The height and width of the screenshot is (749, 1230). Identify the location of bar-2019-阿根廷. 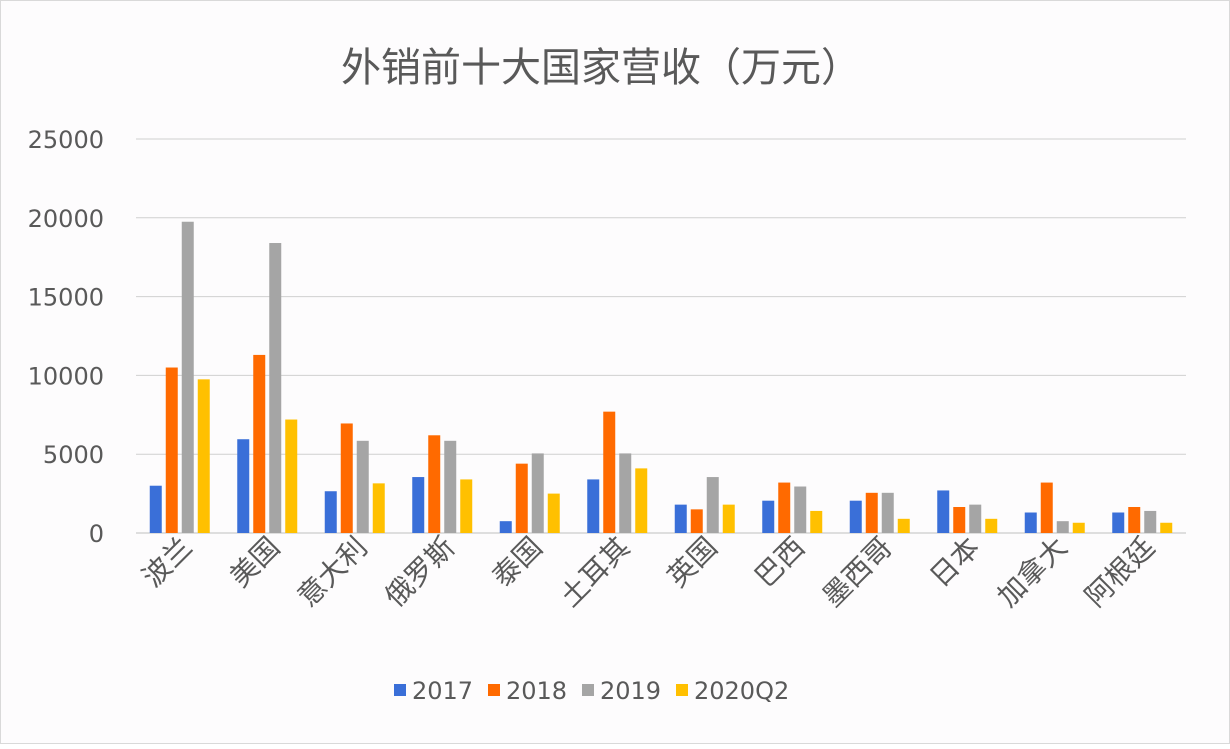
(1150, 521).